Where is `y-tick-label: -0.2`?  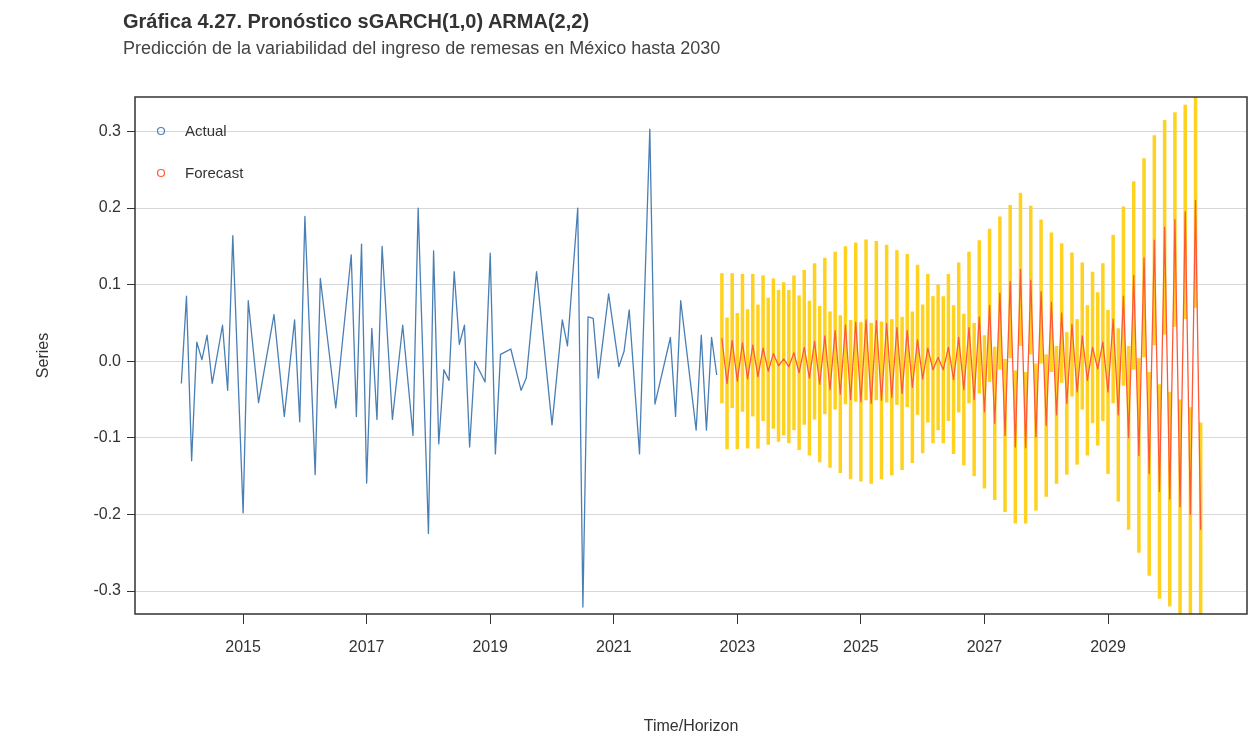 y-tick-label: -0.2 is located at coordinates (107, 513).